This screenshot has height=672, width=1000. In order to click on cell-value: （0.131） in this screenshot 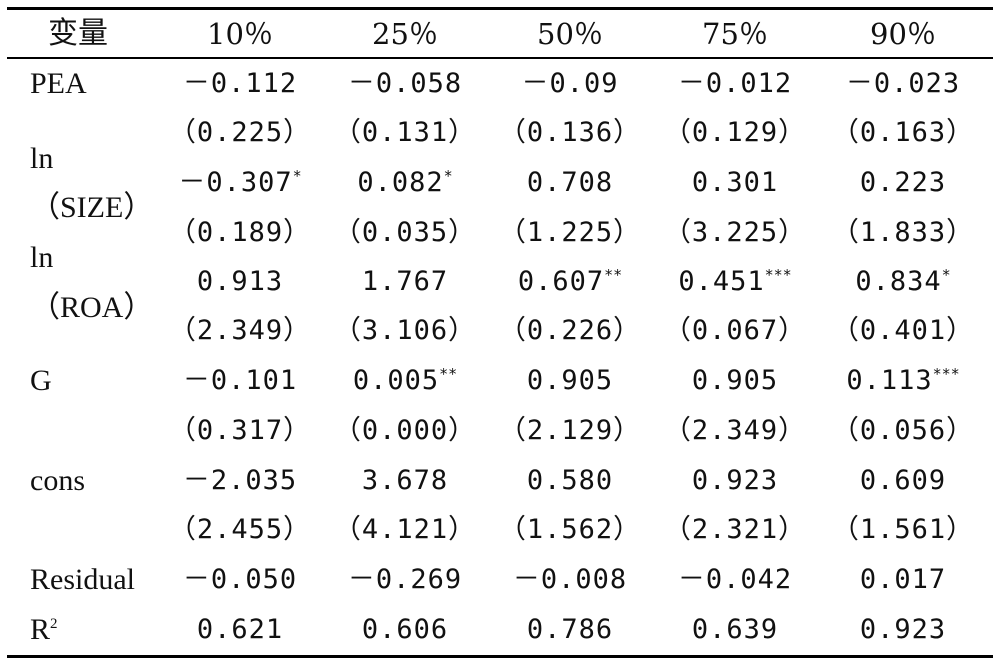, I will do `click(405, 132)`.